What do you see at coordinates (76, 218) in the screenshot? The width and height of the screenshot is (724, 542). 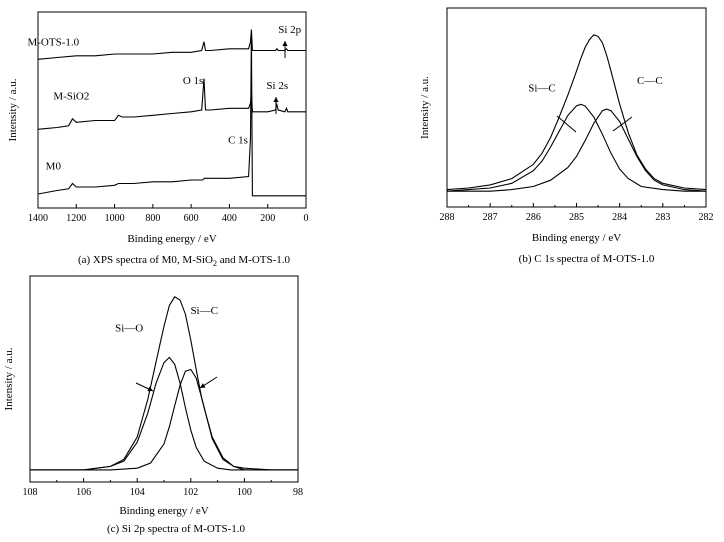 I see `x-tick-label: 1200` at bounding box center [76, 218].